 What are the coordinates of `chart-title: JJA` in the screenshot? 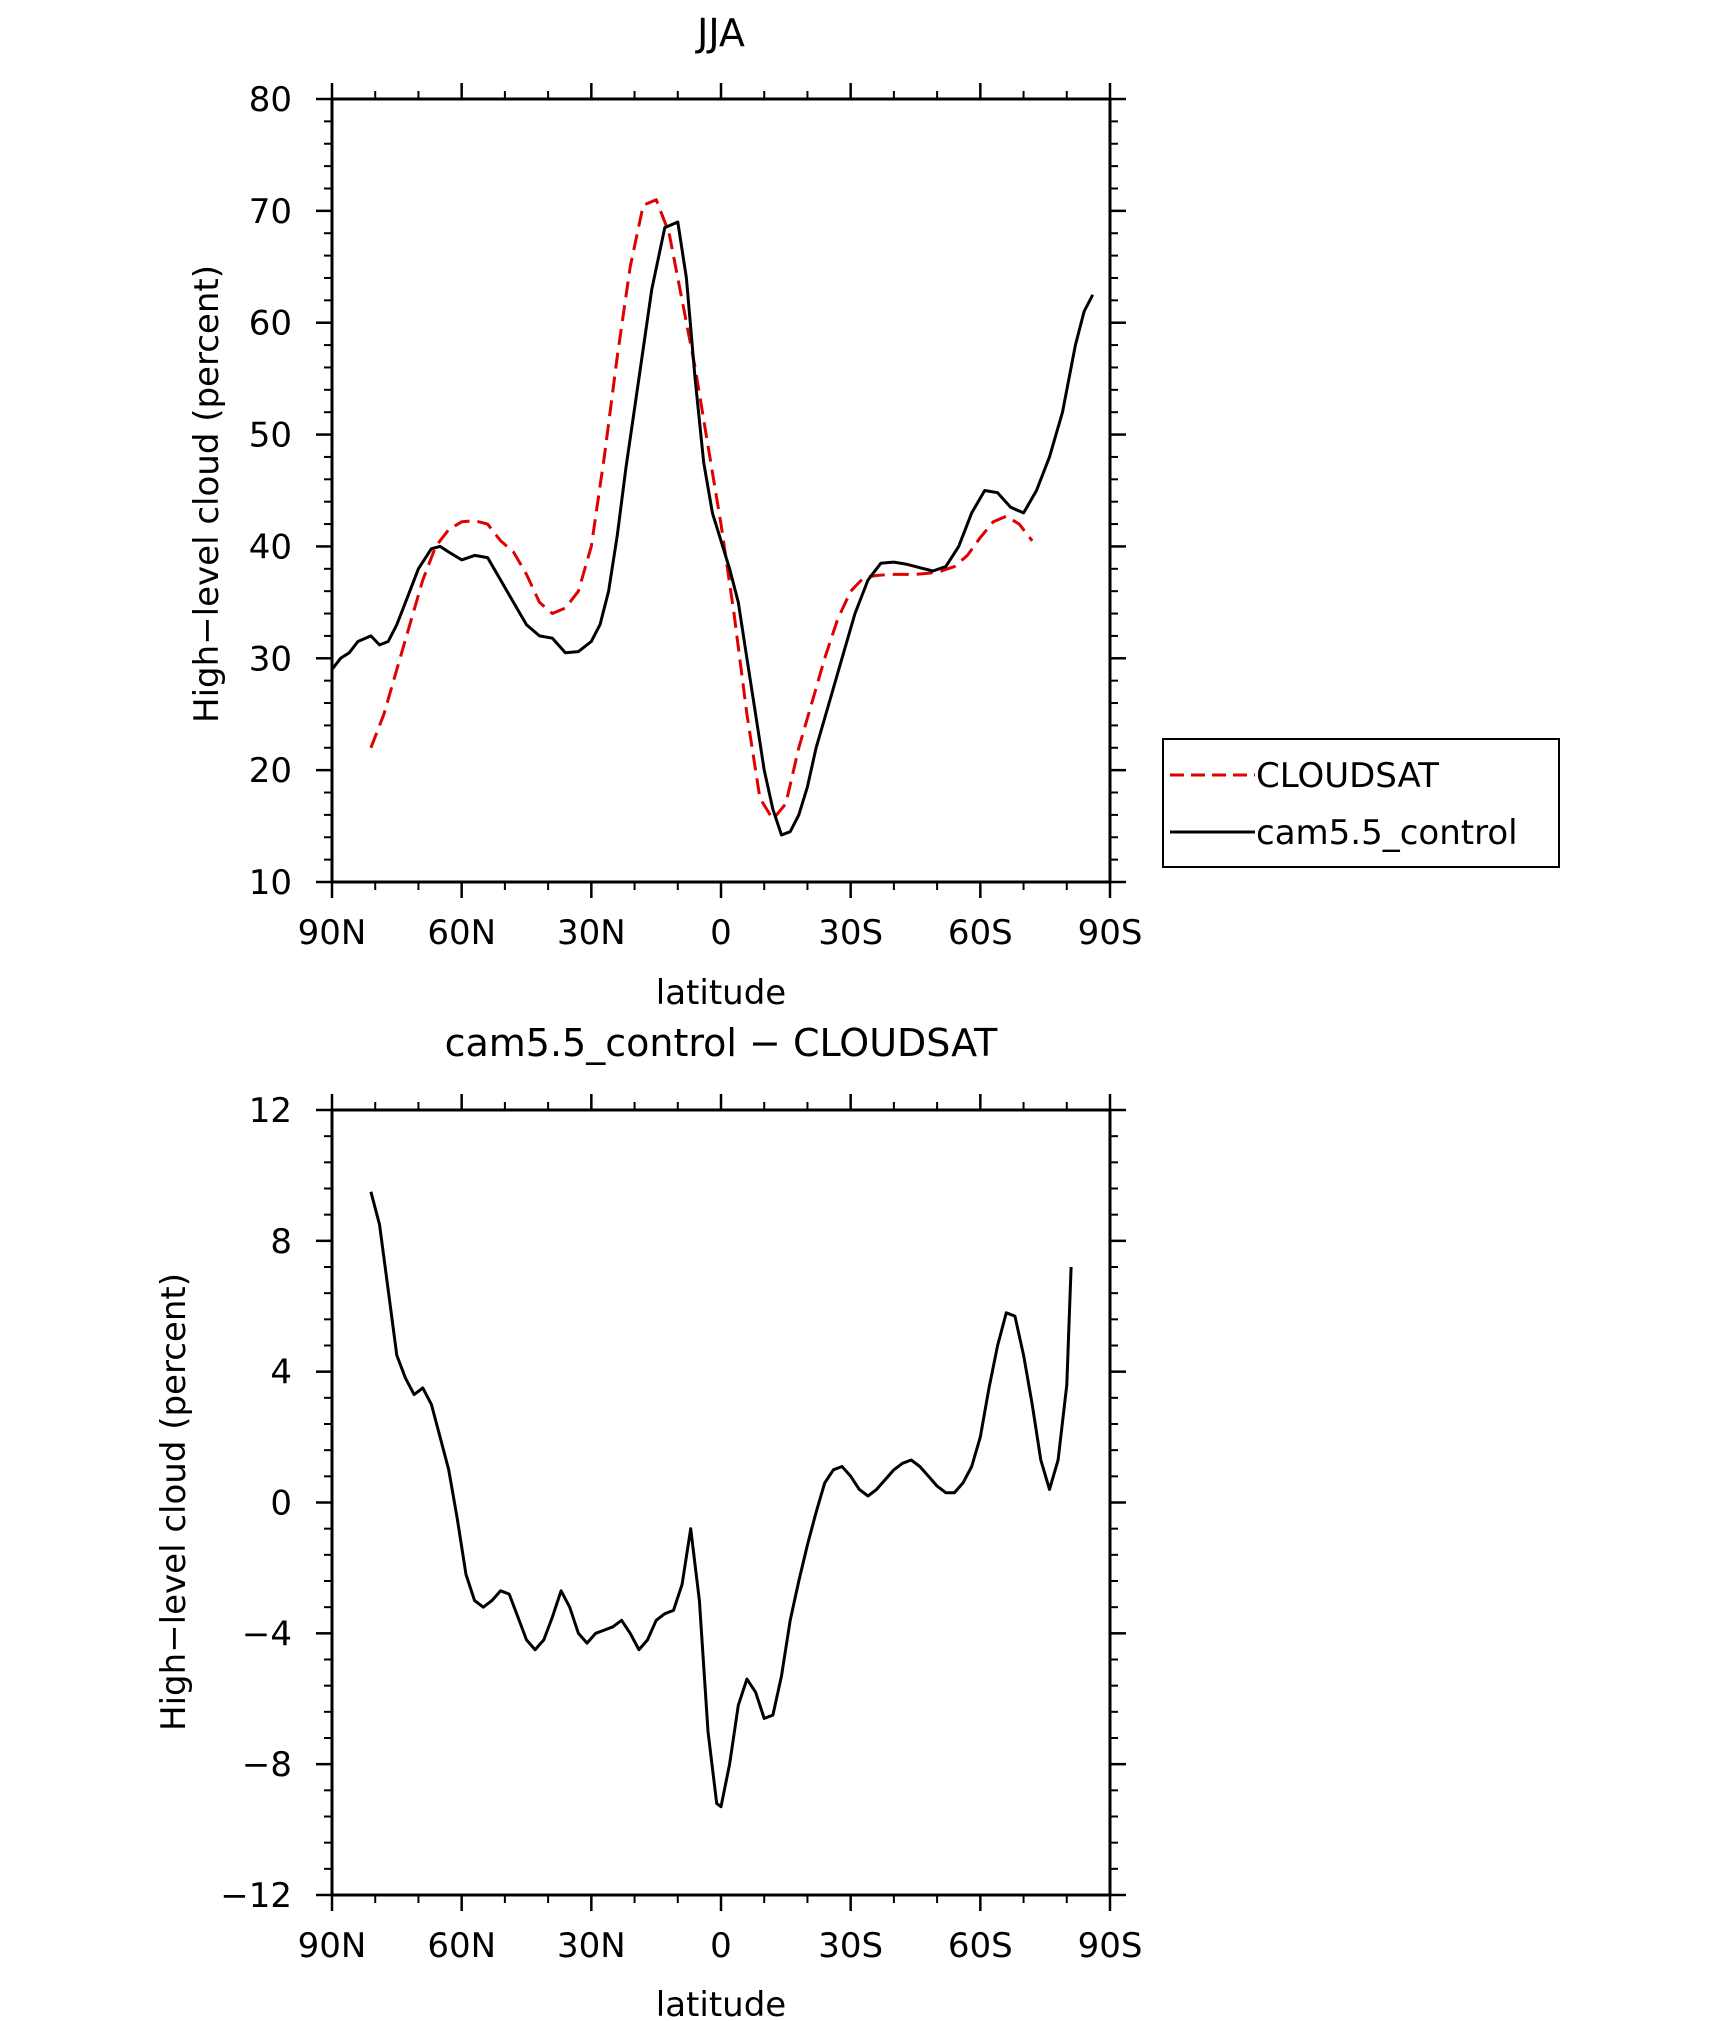 It's located at (720, 33).